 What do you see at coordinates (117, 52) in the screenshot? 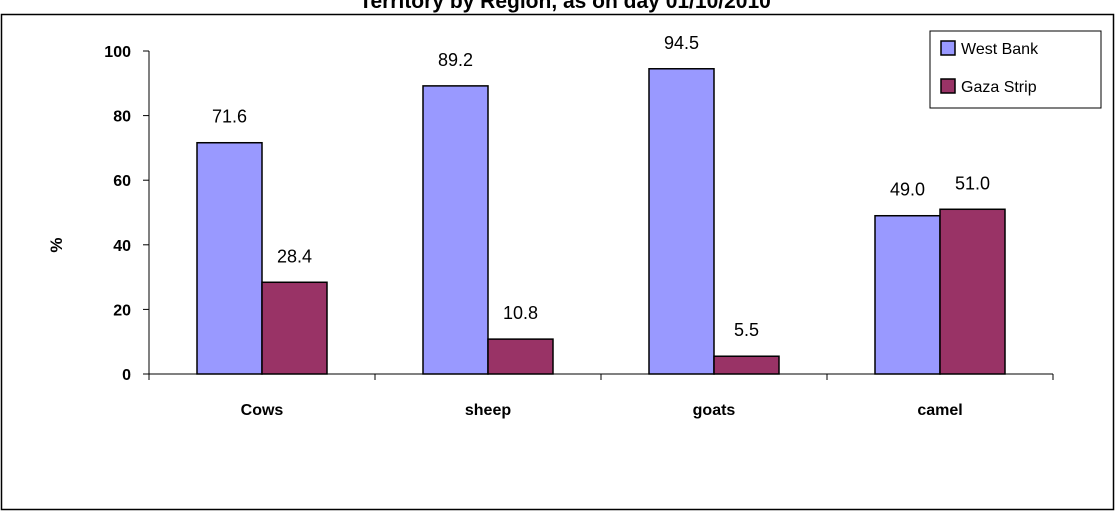
I see `y-tick-label: 100` at bounding box center [117, 52].